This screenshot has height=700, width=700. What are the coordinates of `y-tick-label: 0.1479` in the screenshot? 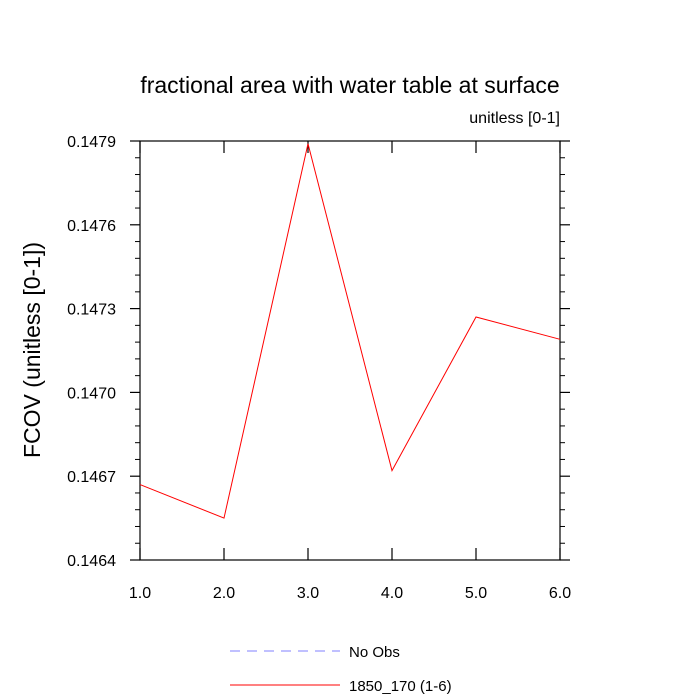 It's located at (91, 142).